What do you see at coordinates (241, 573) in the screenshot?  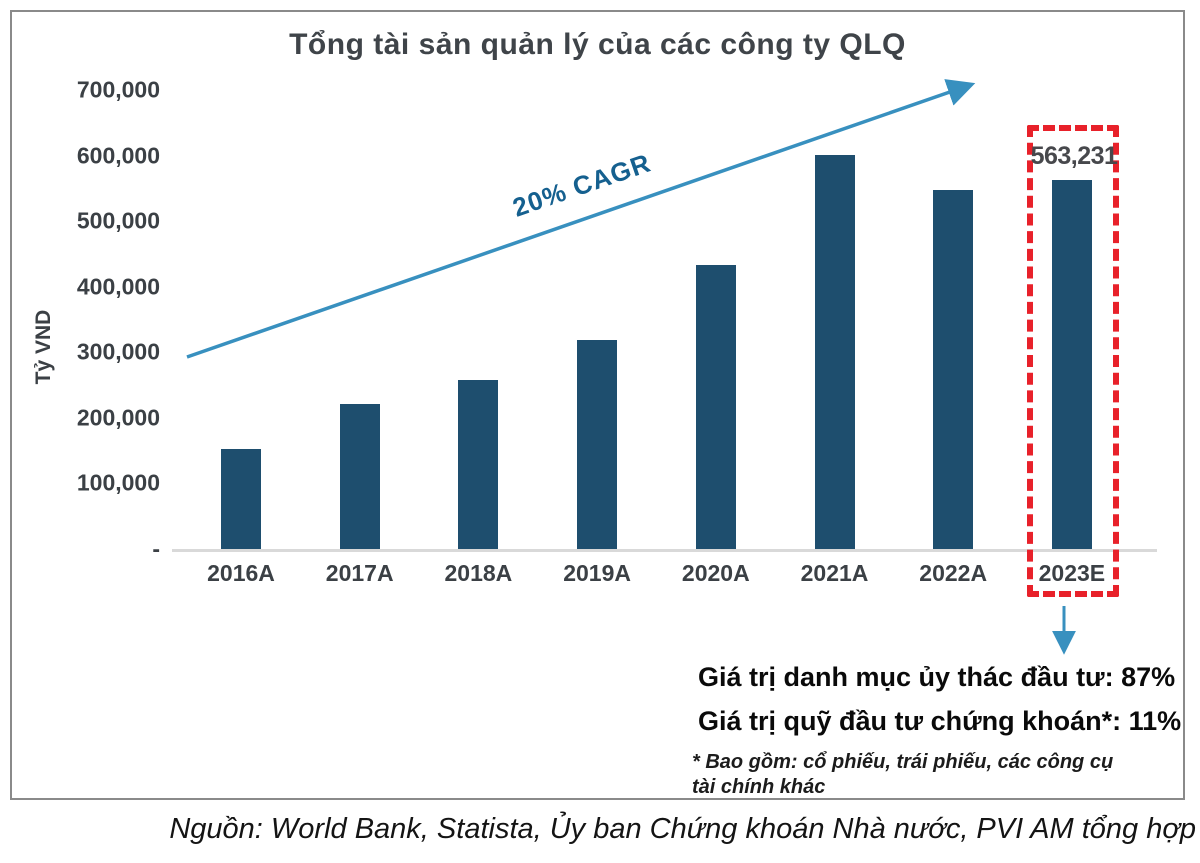 I see `x-tick-label-2016a: 2016A` at bounding box center [241, 573].